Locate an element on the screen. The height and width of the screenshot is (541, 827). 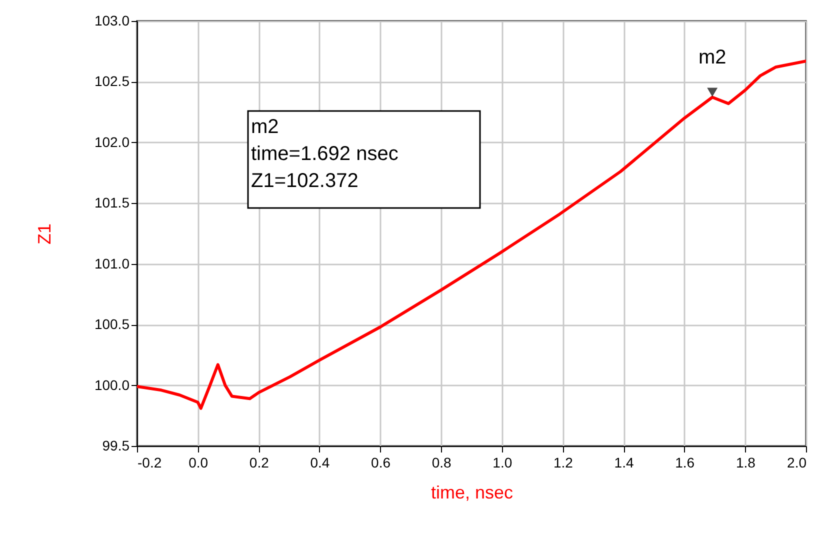
x-axis-title: time, nsec is located at coordinates (472, 492).